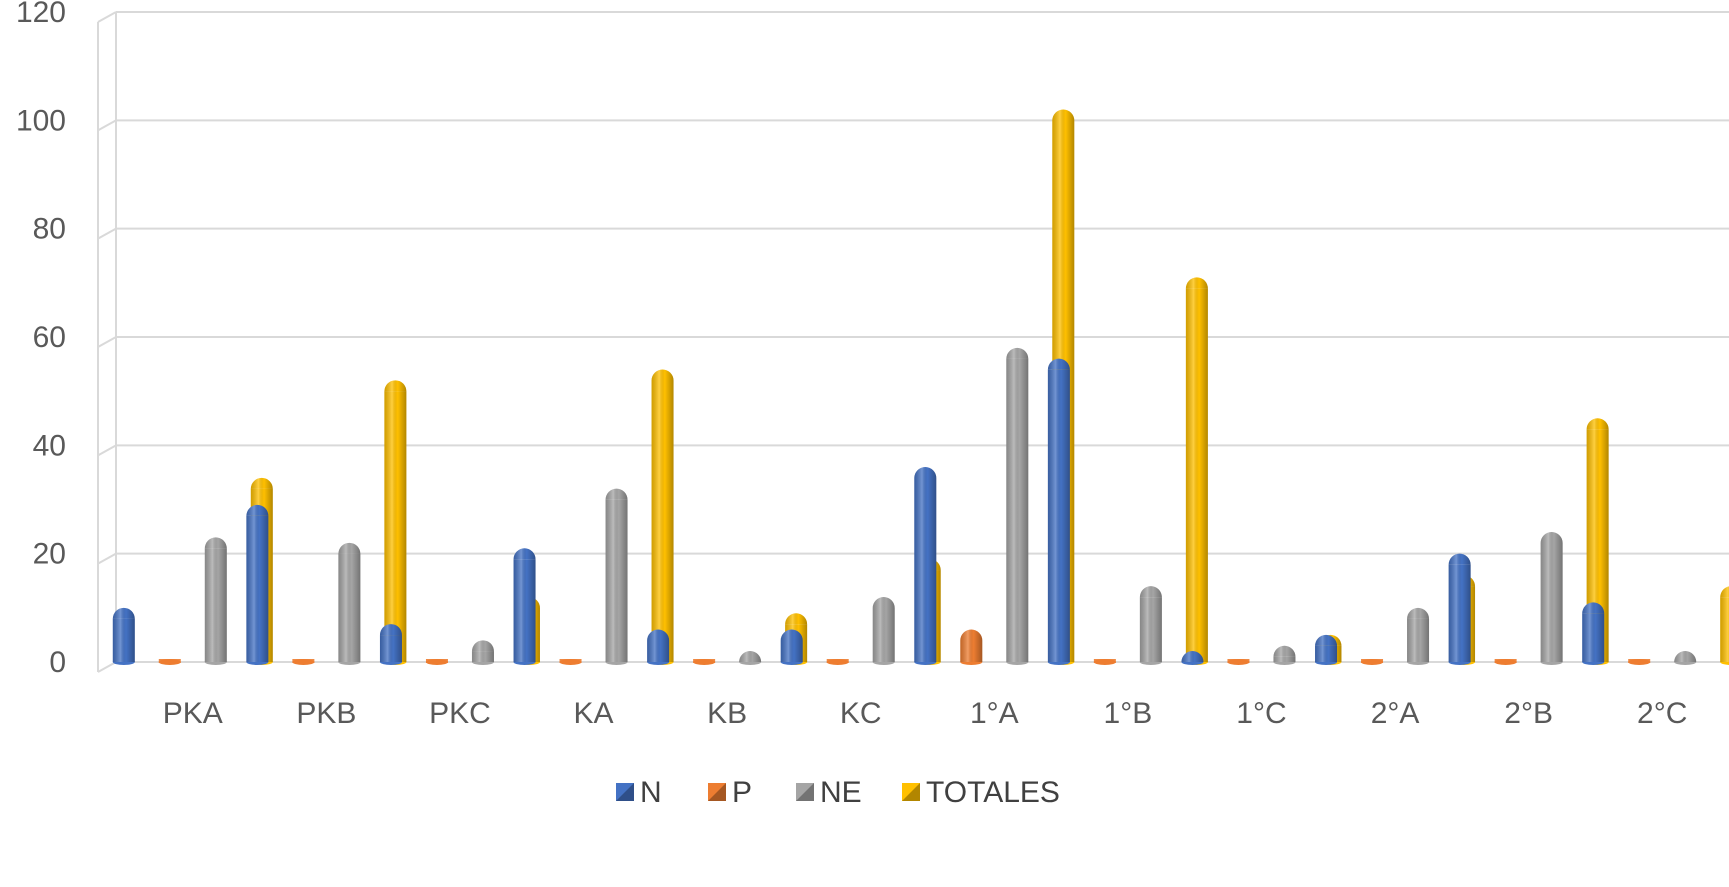 This screenshot has height=887, width=1729. What do you see at coordinates (883, 631) in the screenshot?
I see `bar-ne-KC` at bounding box center [883, 631].